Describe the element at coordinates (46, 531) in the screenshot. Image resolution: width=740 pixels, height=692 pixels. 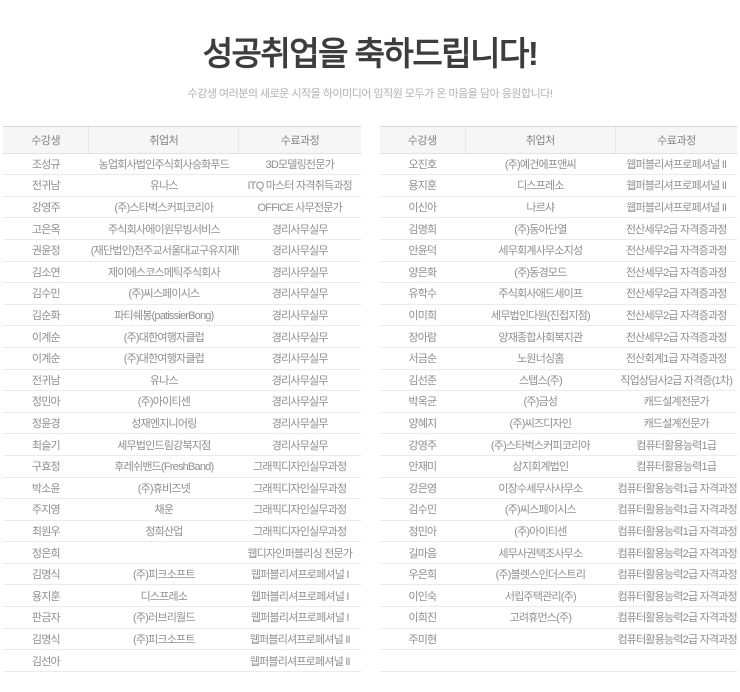
I see `student-name: 최원우` at that location.